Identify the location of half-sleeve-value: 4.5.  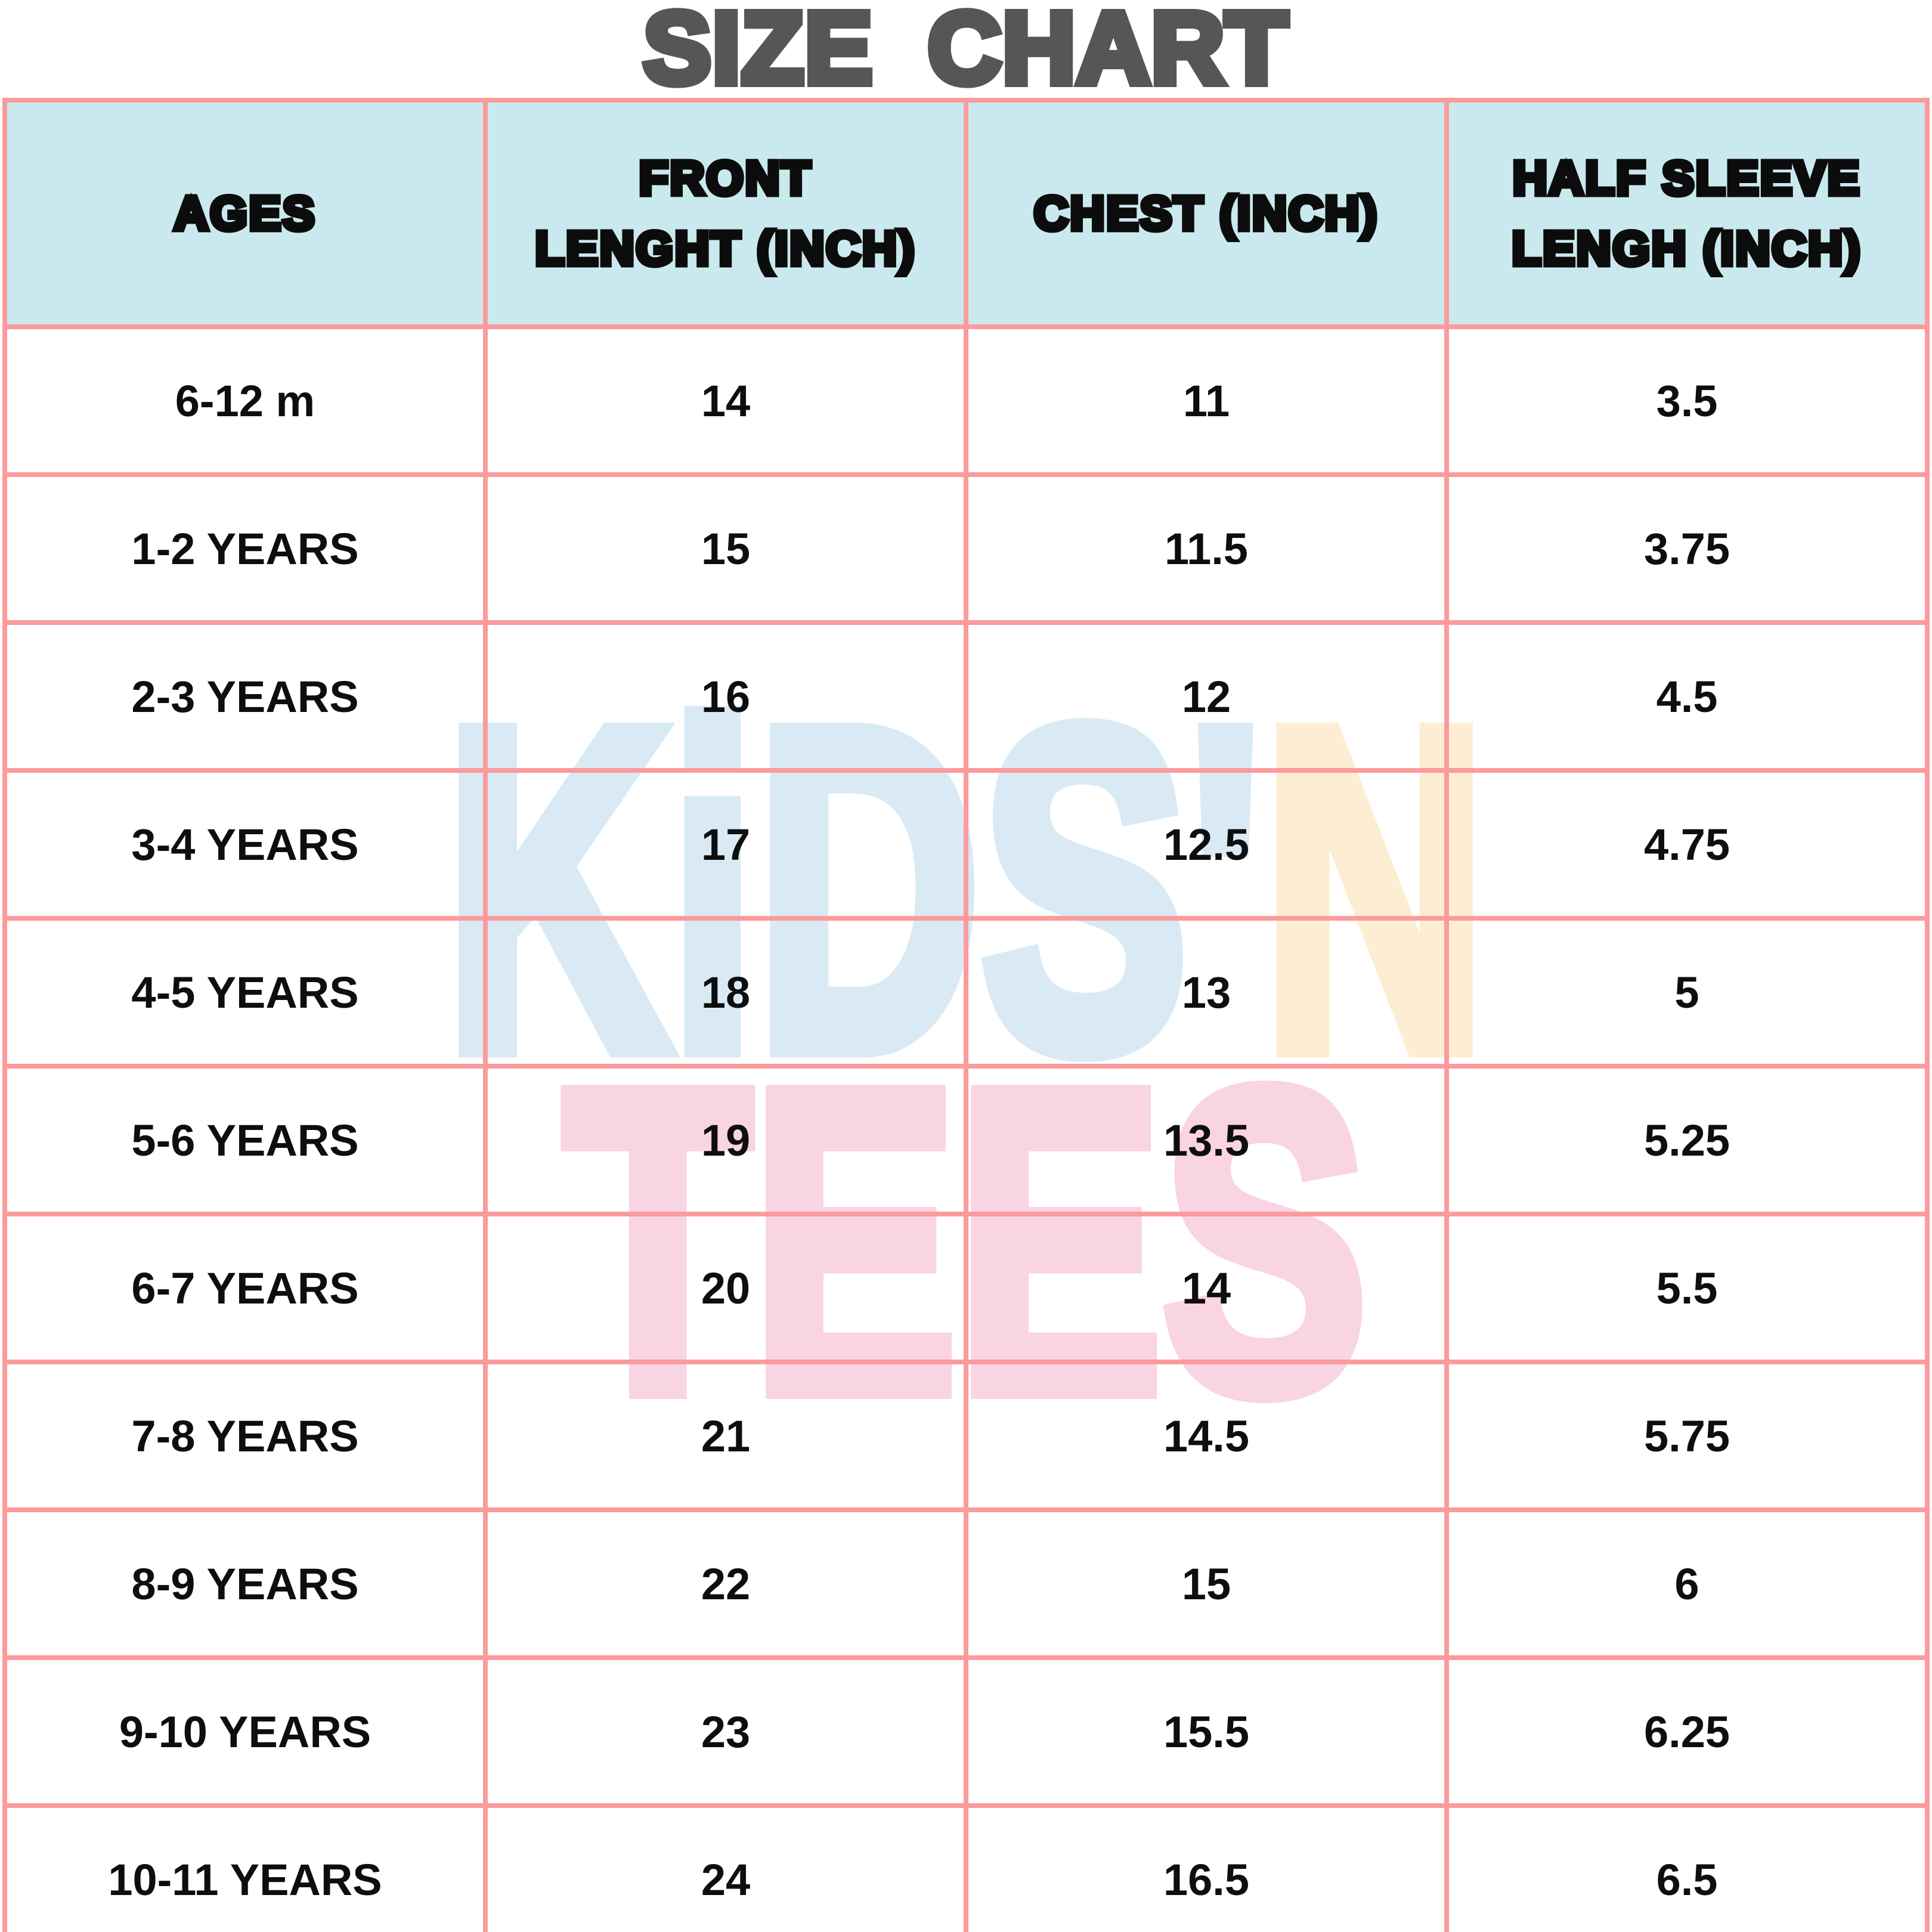
(1687, 696).